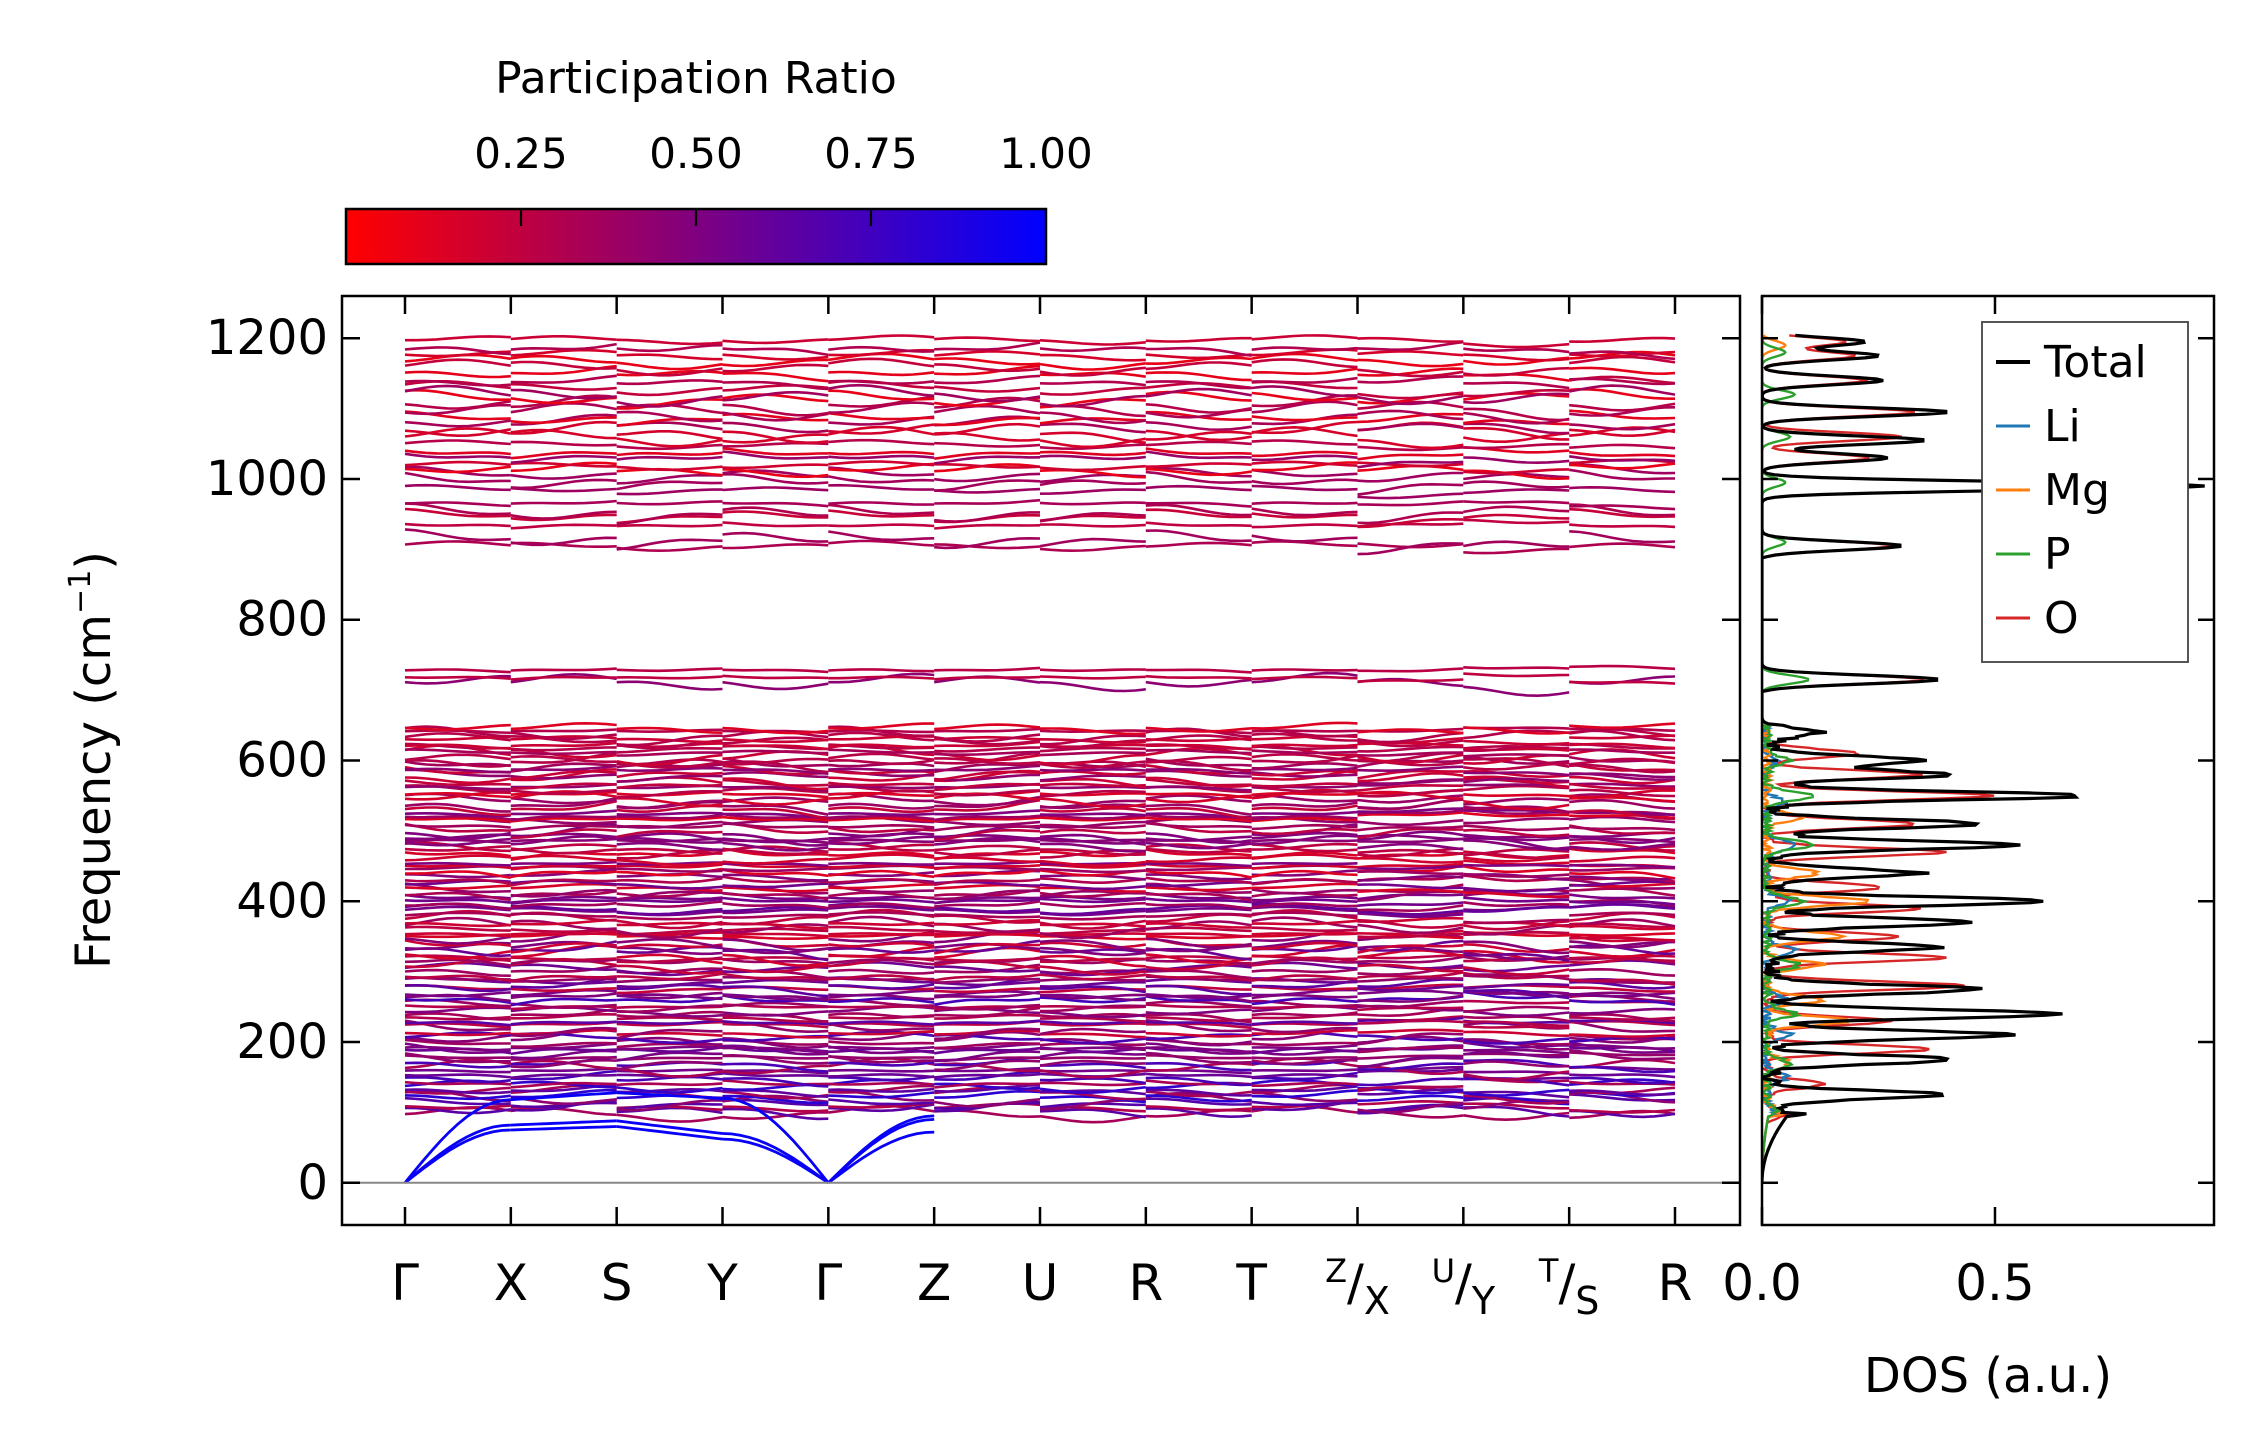 Image resolution: width=2259 pixels, height=1455 pixels. I want to click on k-point-label-main: R, so click(1675, 1283).